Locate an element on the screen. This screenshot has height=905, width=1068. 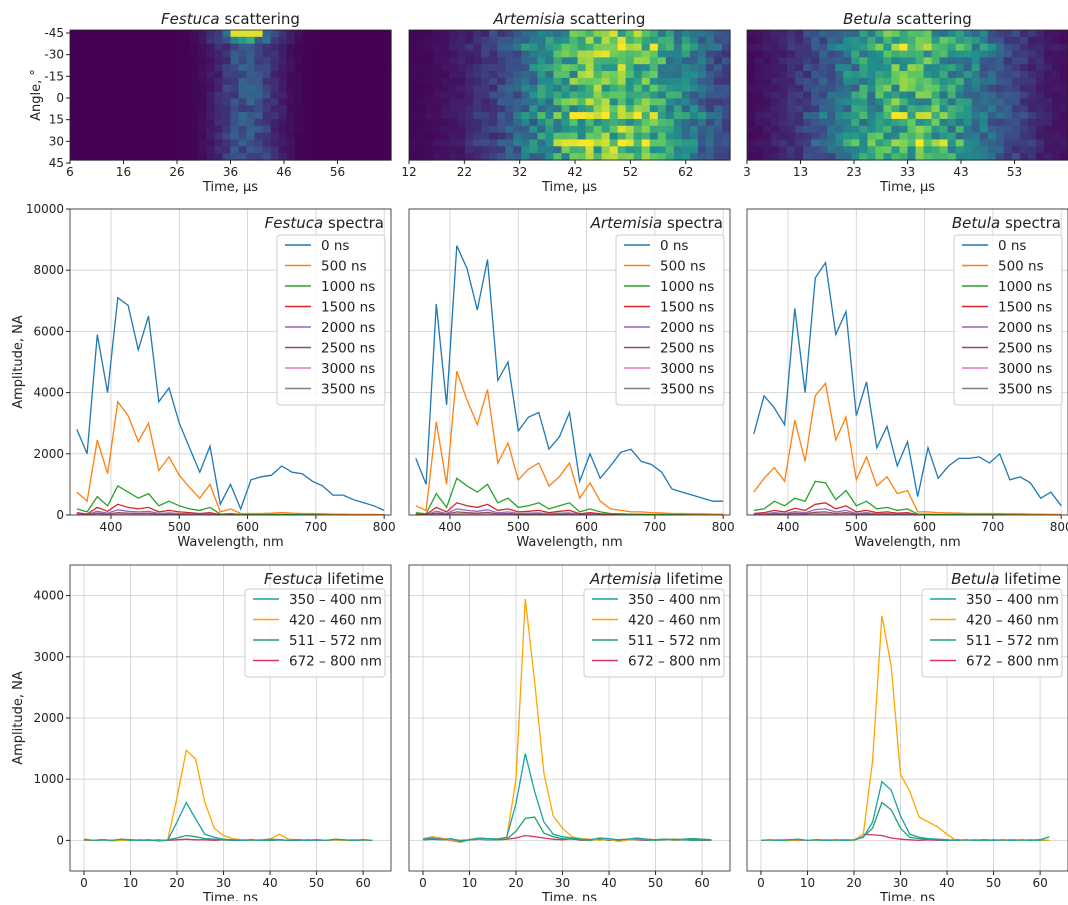
legend-label: 3000 ns is located at coordinates (348, 369).